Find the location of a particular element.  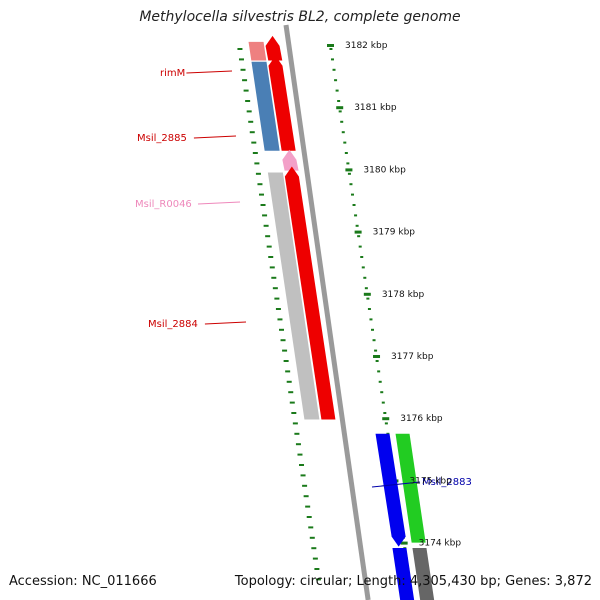

gene-label: Msil_R0046 is located at coordinates (163, 204).